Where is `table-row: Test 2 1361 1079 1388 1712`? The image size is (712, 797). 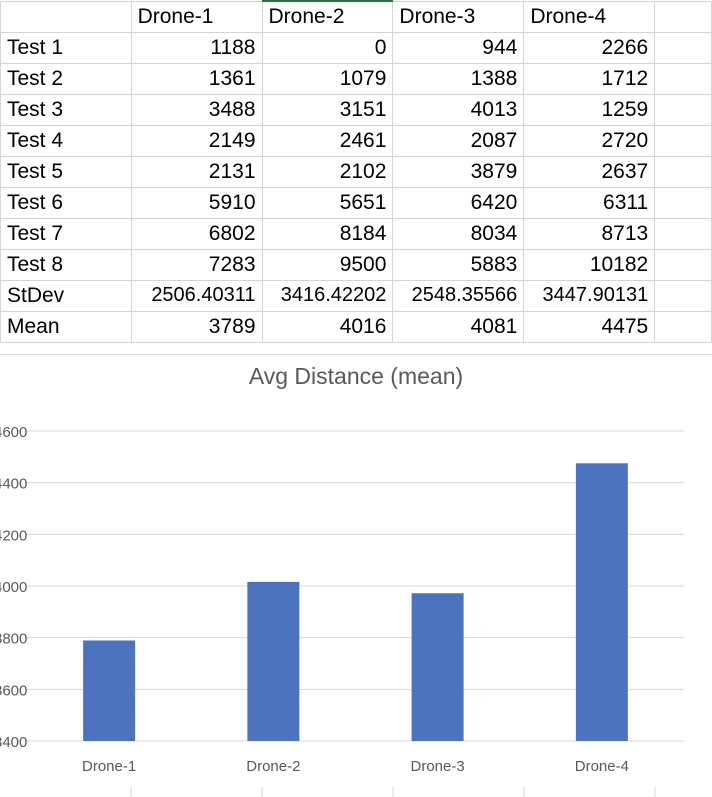 table-row: Test 2 1361 1079 1388 1712 is located at coordinates (356, 78).